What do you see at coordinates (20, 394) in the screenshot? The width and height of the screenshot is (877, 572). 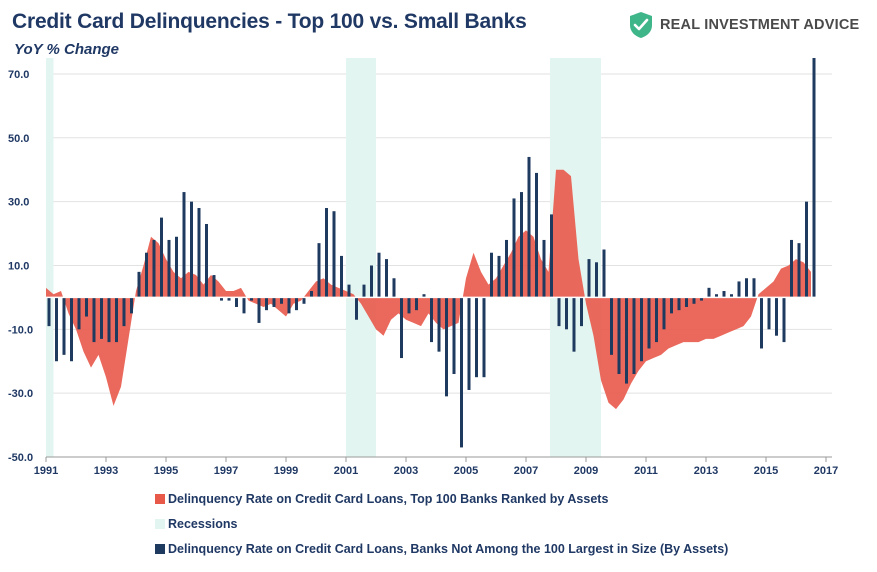 I see `y-tick-label: -30.0` at bounding box center [20, 394].